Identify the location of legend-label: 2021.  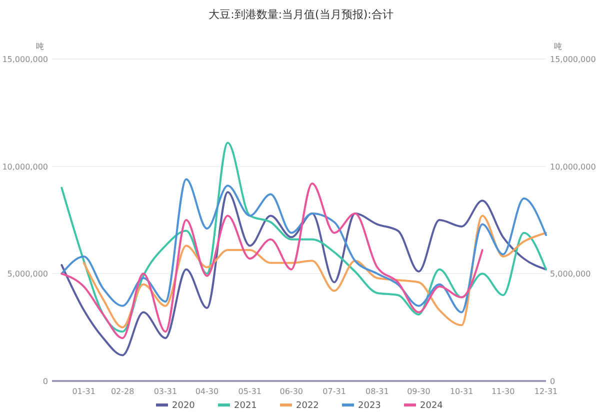
(245, 406).